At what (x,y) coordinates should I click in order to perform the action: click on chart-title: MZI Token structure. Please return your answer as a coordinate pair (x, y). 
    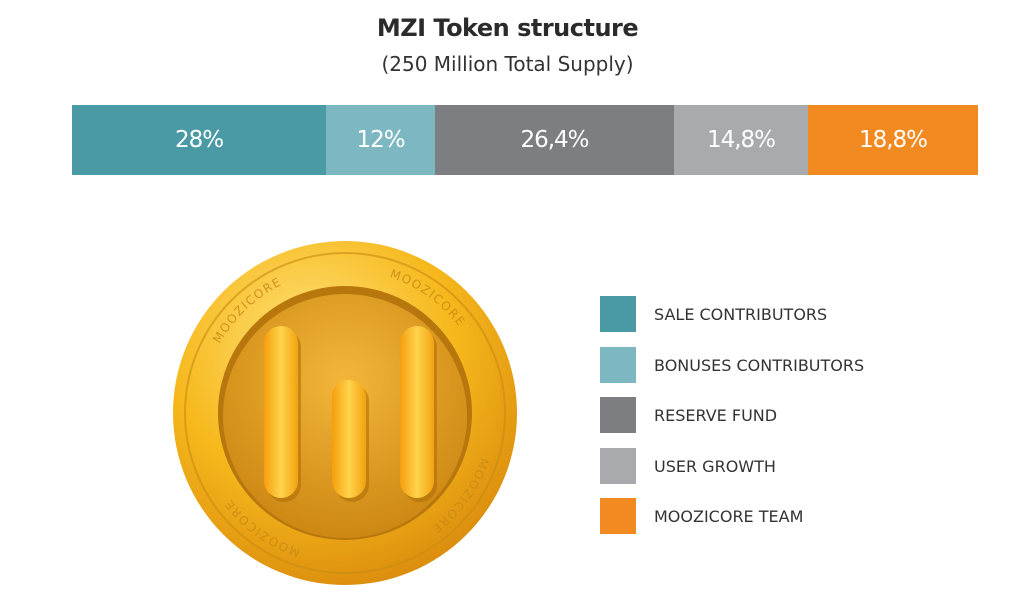
    Looking at the image, I should click on (507, 28).